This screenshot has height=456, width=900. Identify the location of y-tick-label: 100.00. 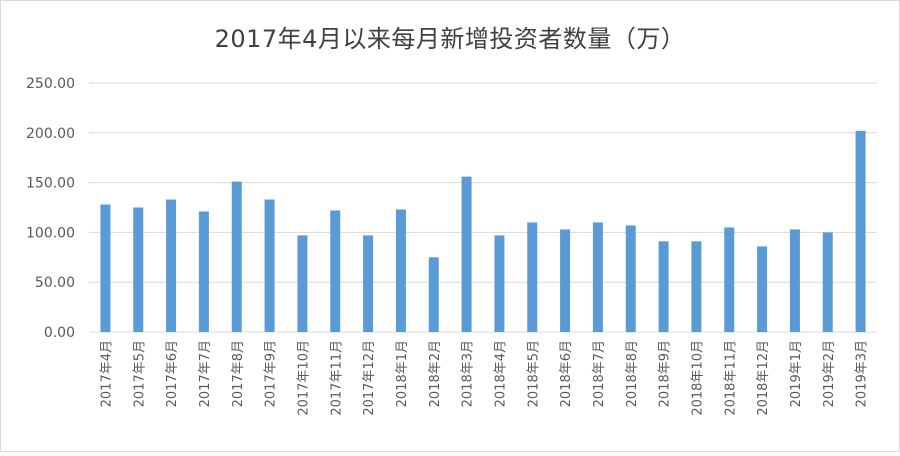
(50, 233).